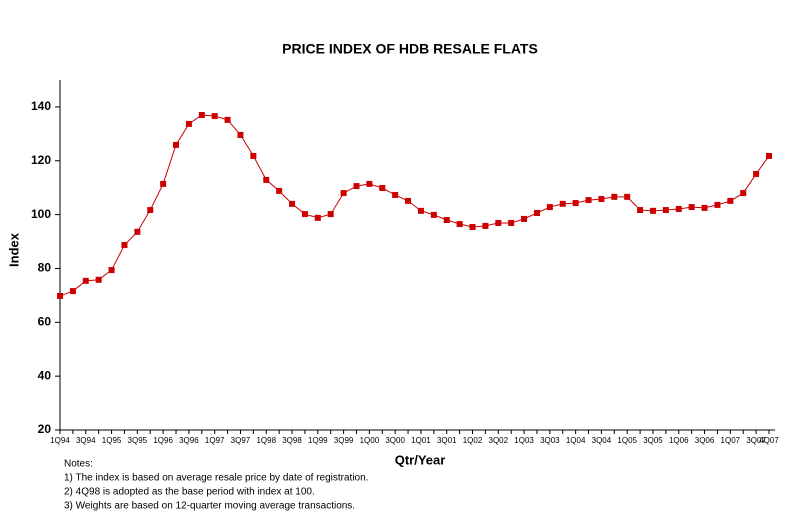  I want to click on y-tick-label: 80, so click(45, 268).